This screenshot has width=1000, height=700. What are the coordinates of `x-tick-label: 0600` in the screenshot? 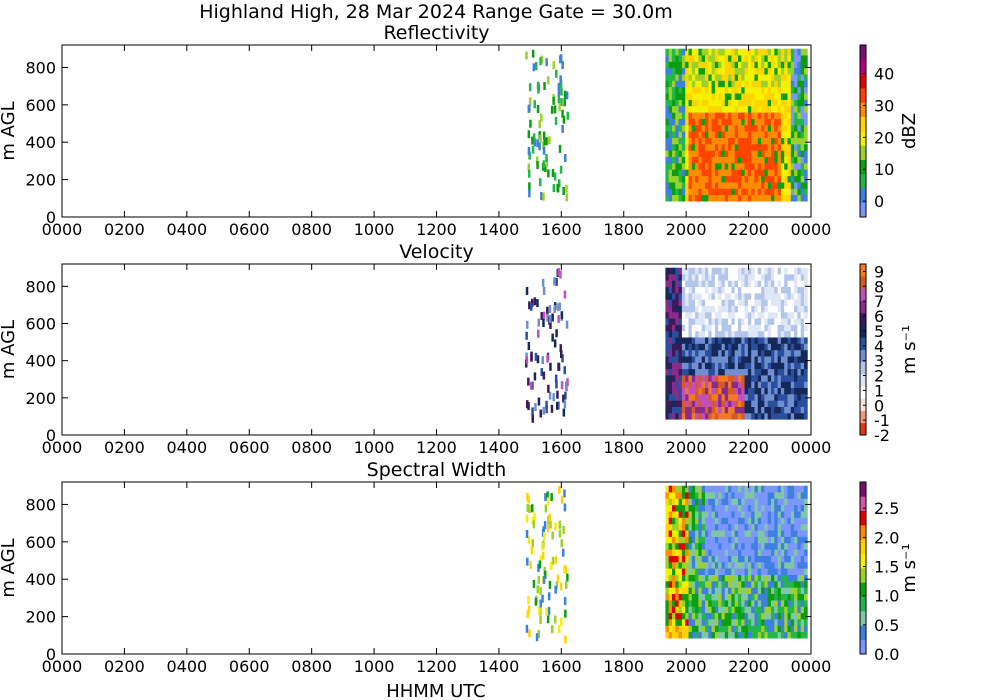 It's located at (249, 666).